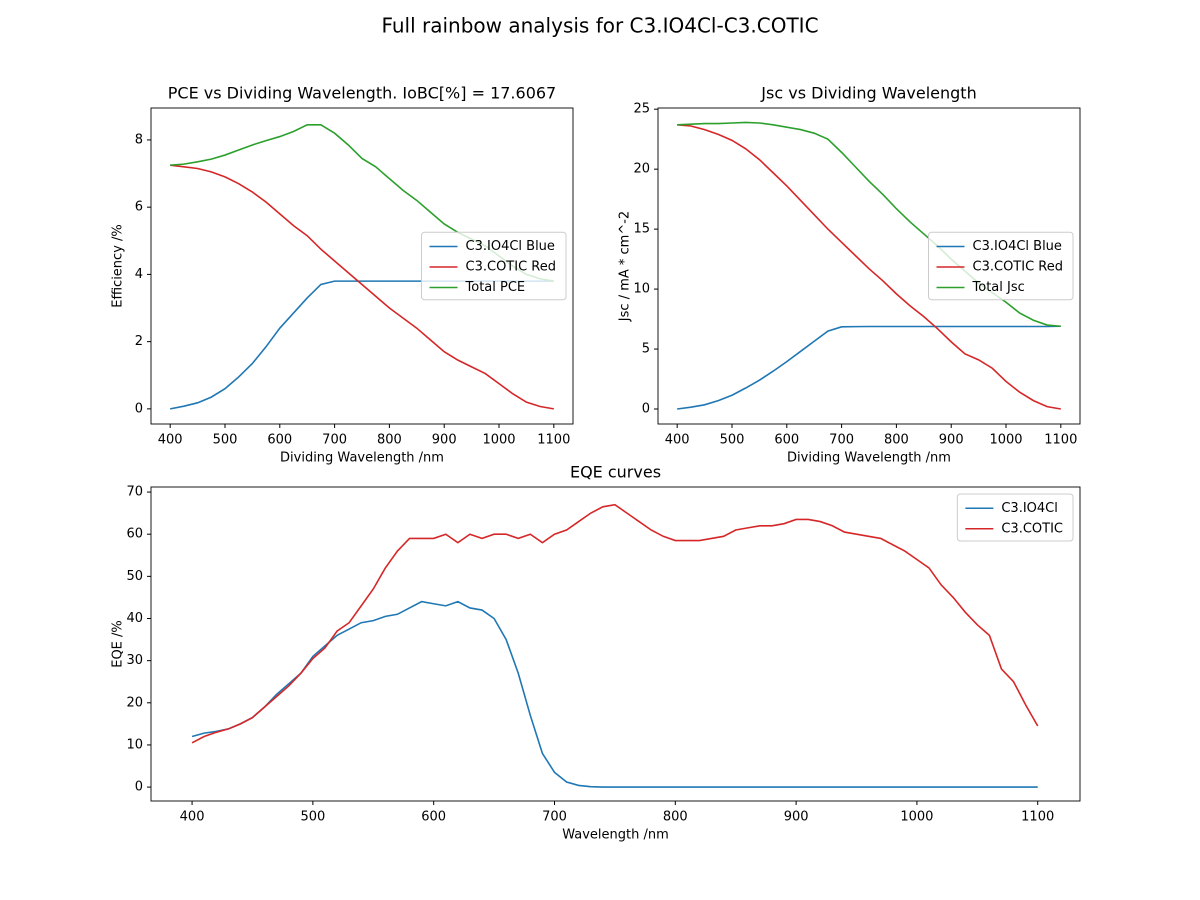 The image size is (1200, 900). What do you see at coordinates (625, 266) in the screenshot?
I see `y-axis-label: Jsc / mA * cm^-2` at bounding box center [625, 266].